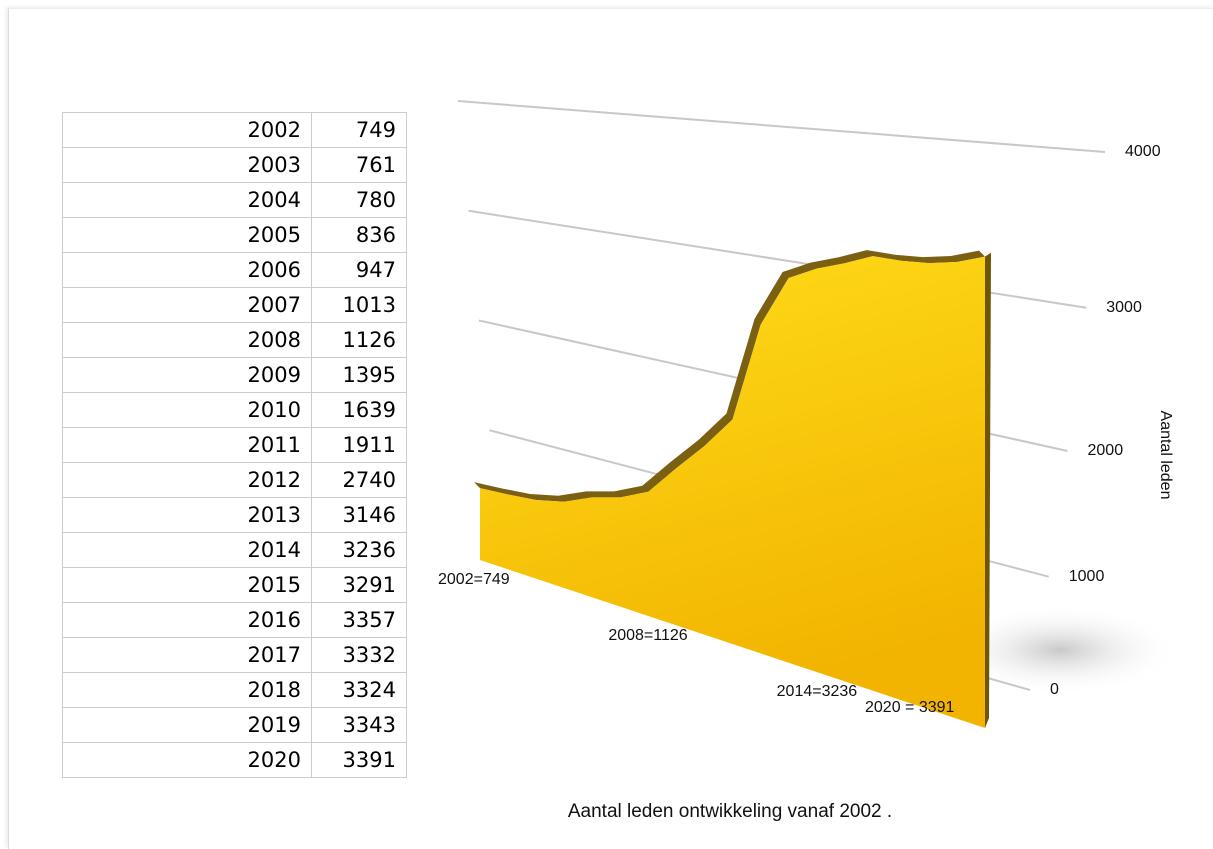 This screenshot has width=1213, height=849. I want to click on table-cell: 3343, so click(359, 725).